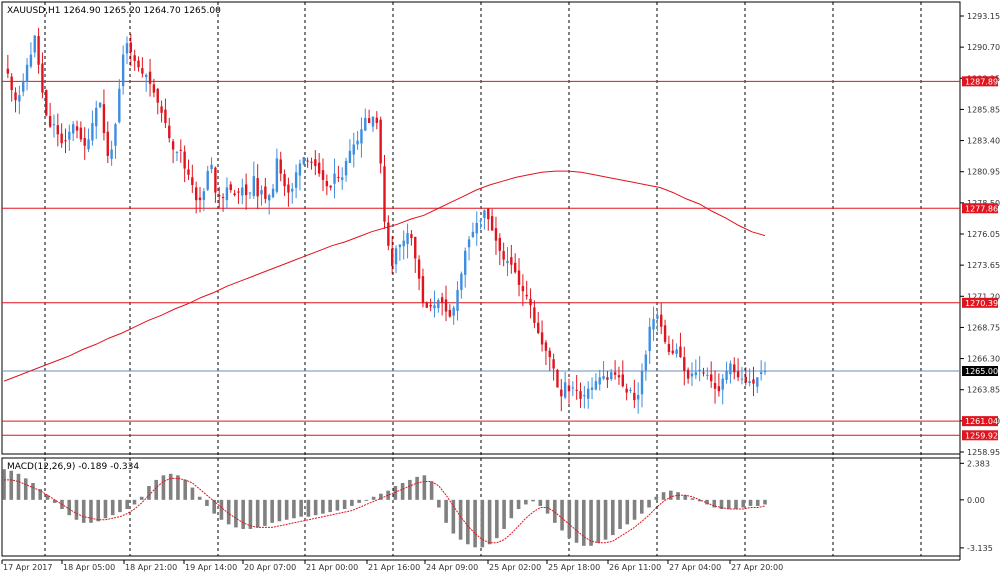 The height and width of the screenshot is (581, 1000). I want to click on price-tick-label: 1263.85, so click(983, 390).